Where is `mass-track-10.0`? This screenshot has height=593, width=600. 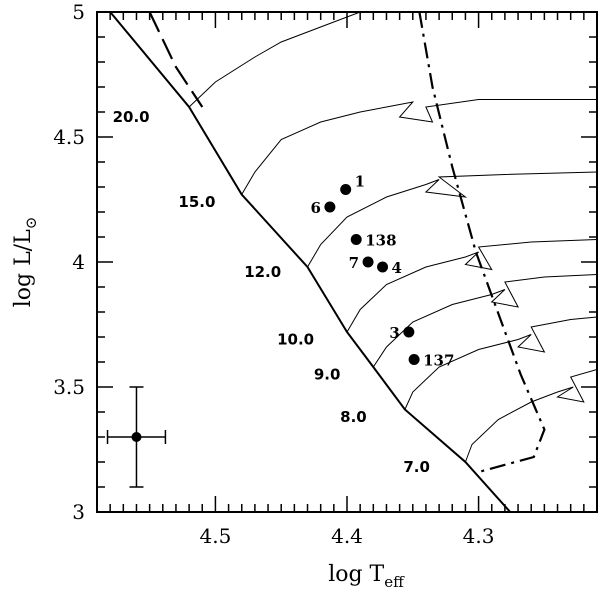
mass-track-10.0 is located at coordinates (471, 286).